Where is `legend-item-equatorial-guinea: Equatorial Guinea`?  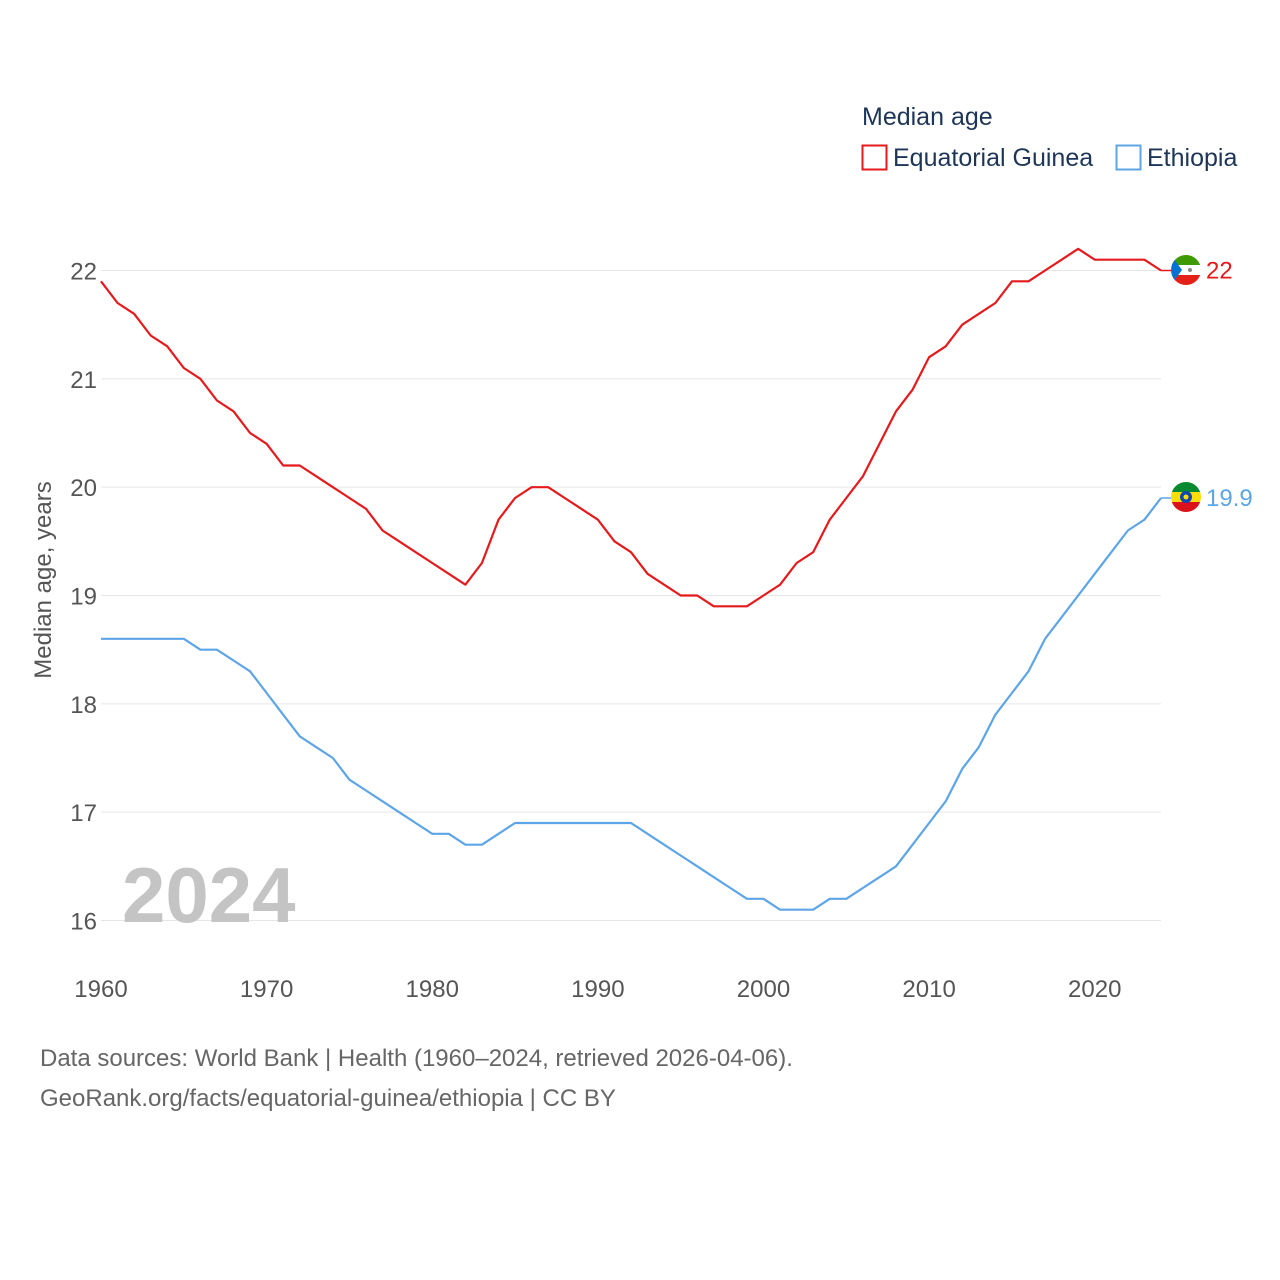 legend-item-equatorial-guinea: Equatorial Guinea is located at coordinates (977, 158).